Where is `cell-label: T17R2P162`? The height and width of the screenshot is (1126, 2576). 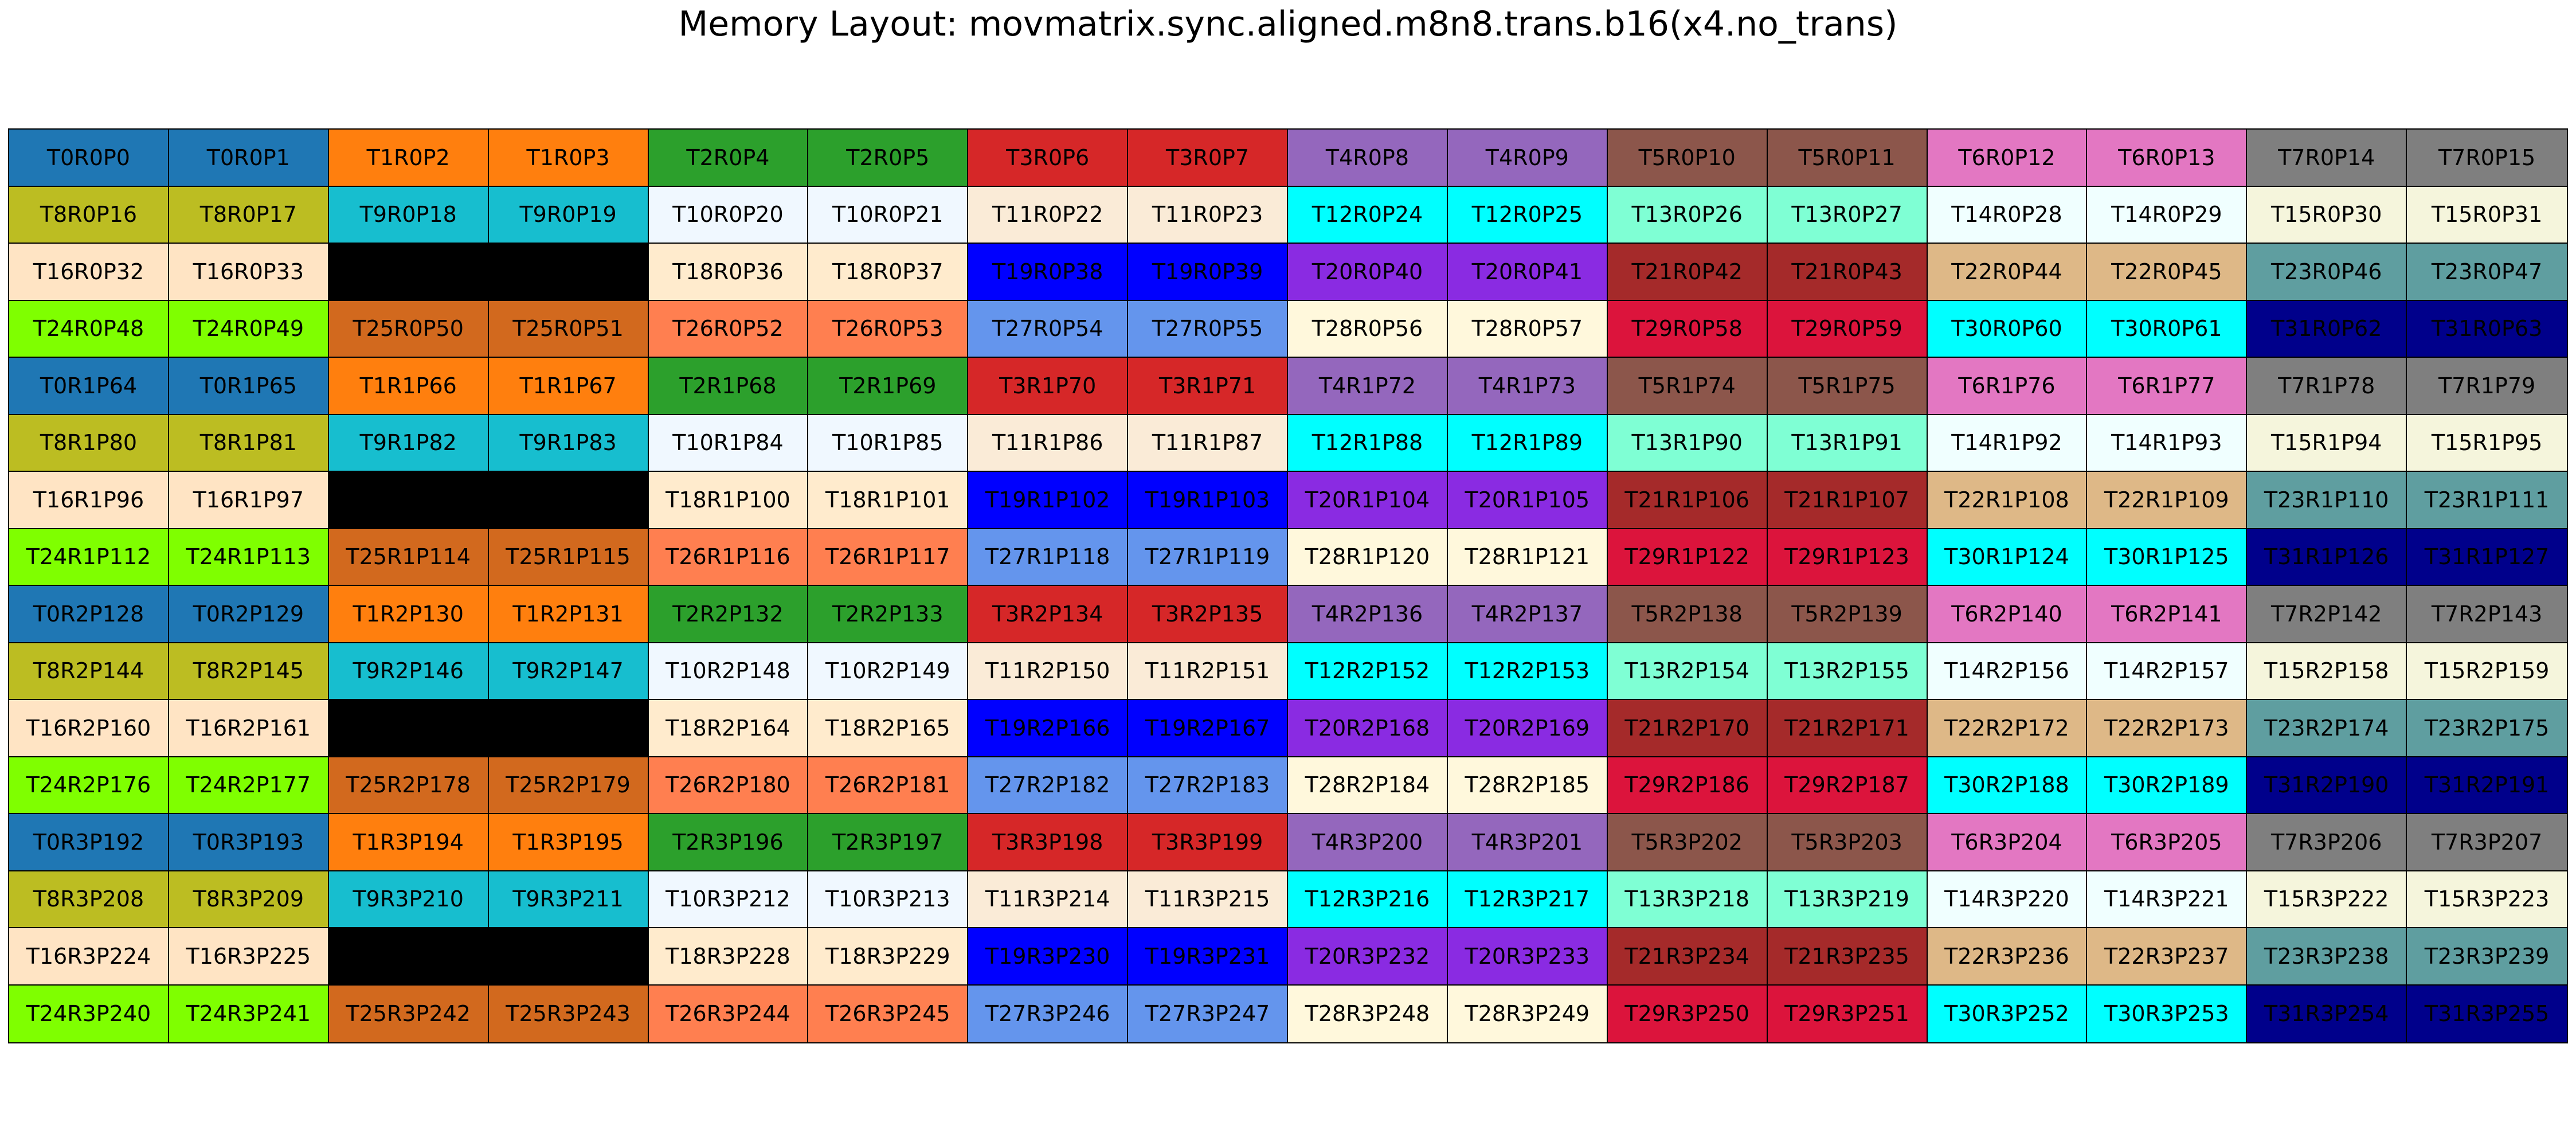 cell-label: T17R2P162 is located at coordinates (408, 728).